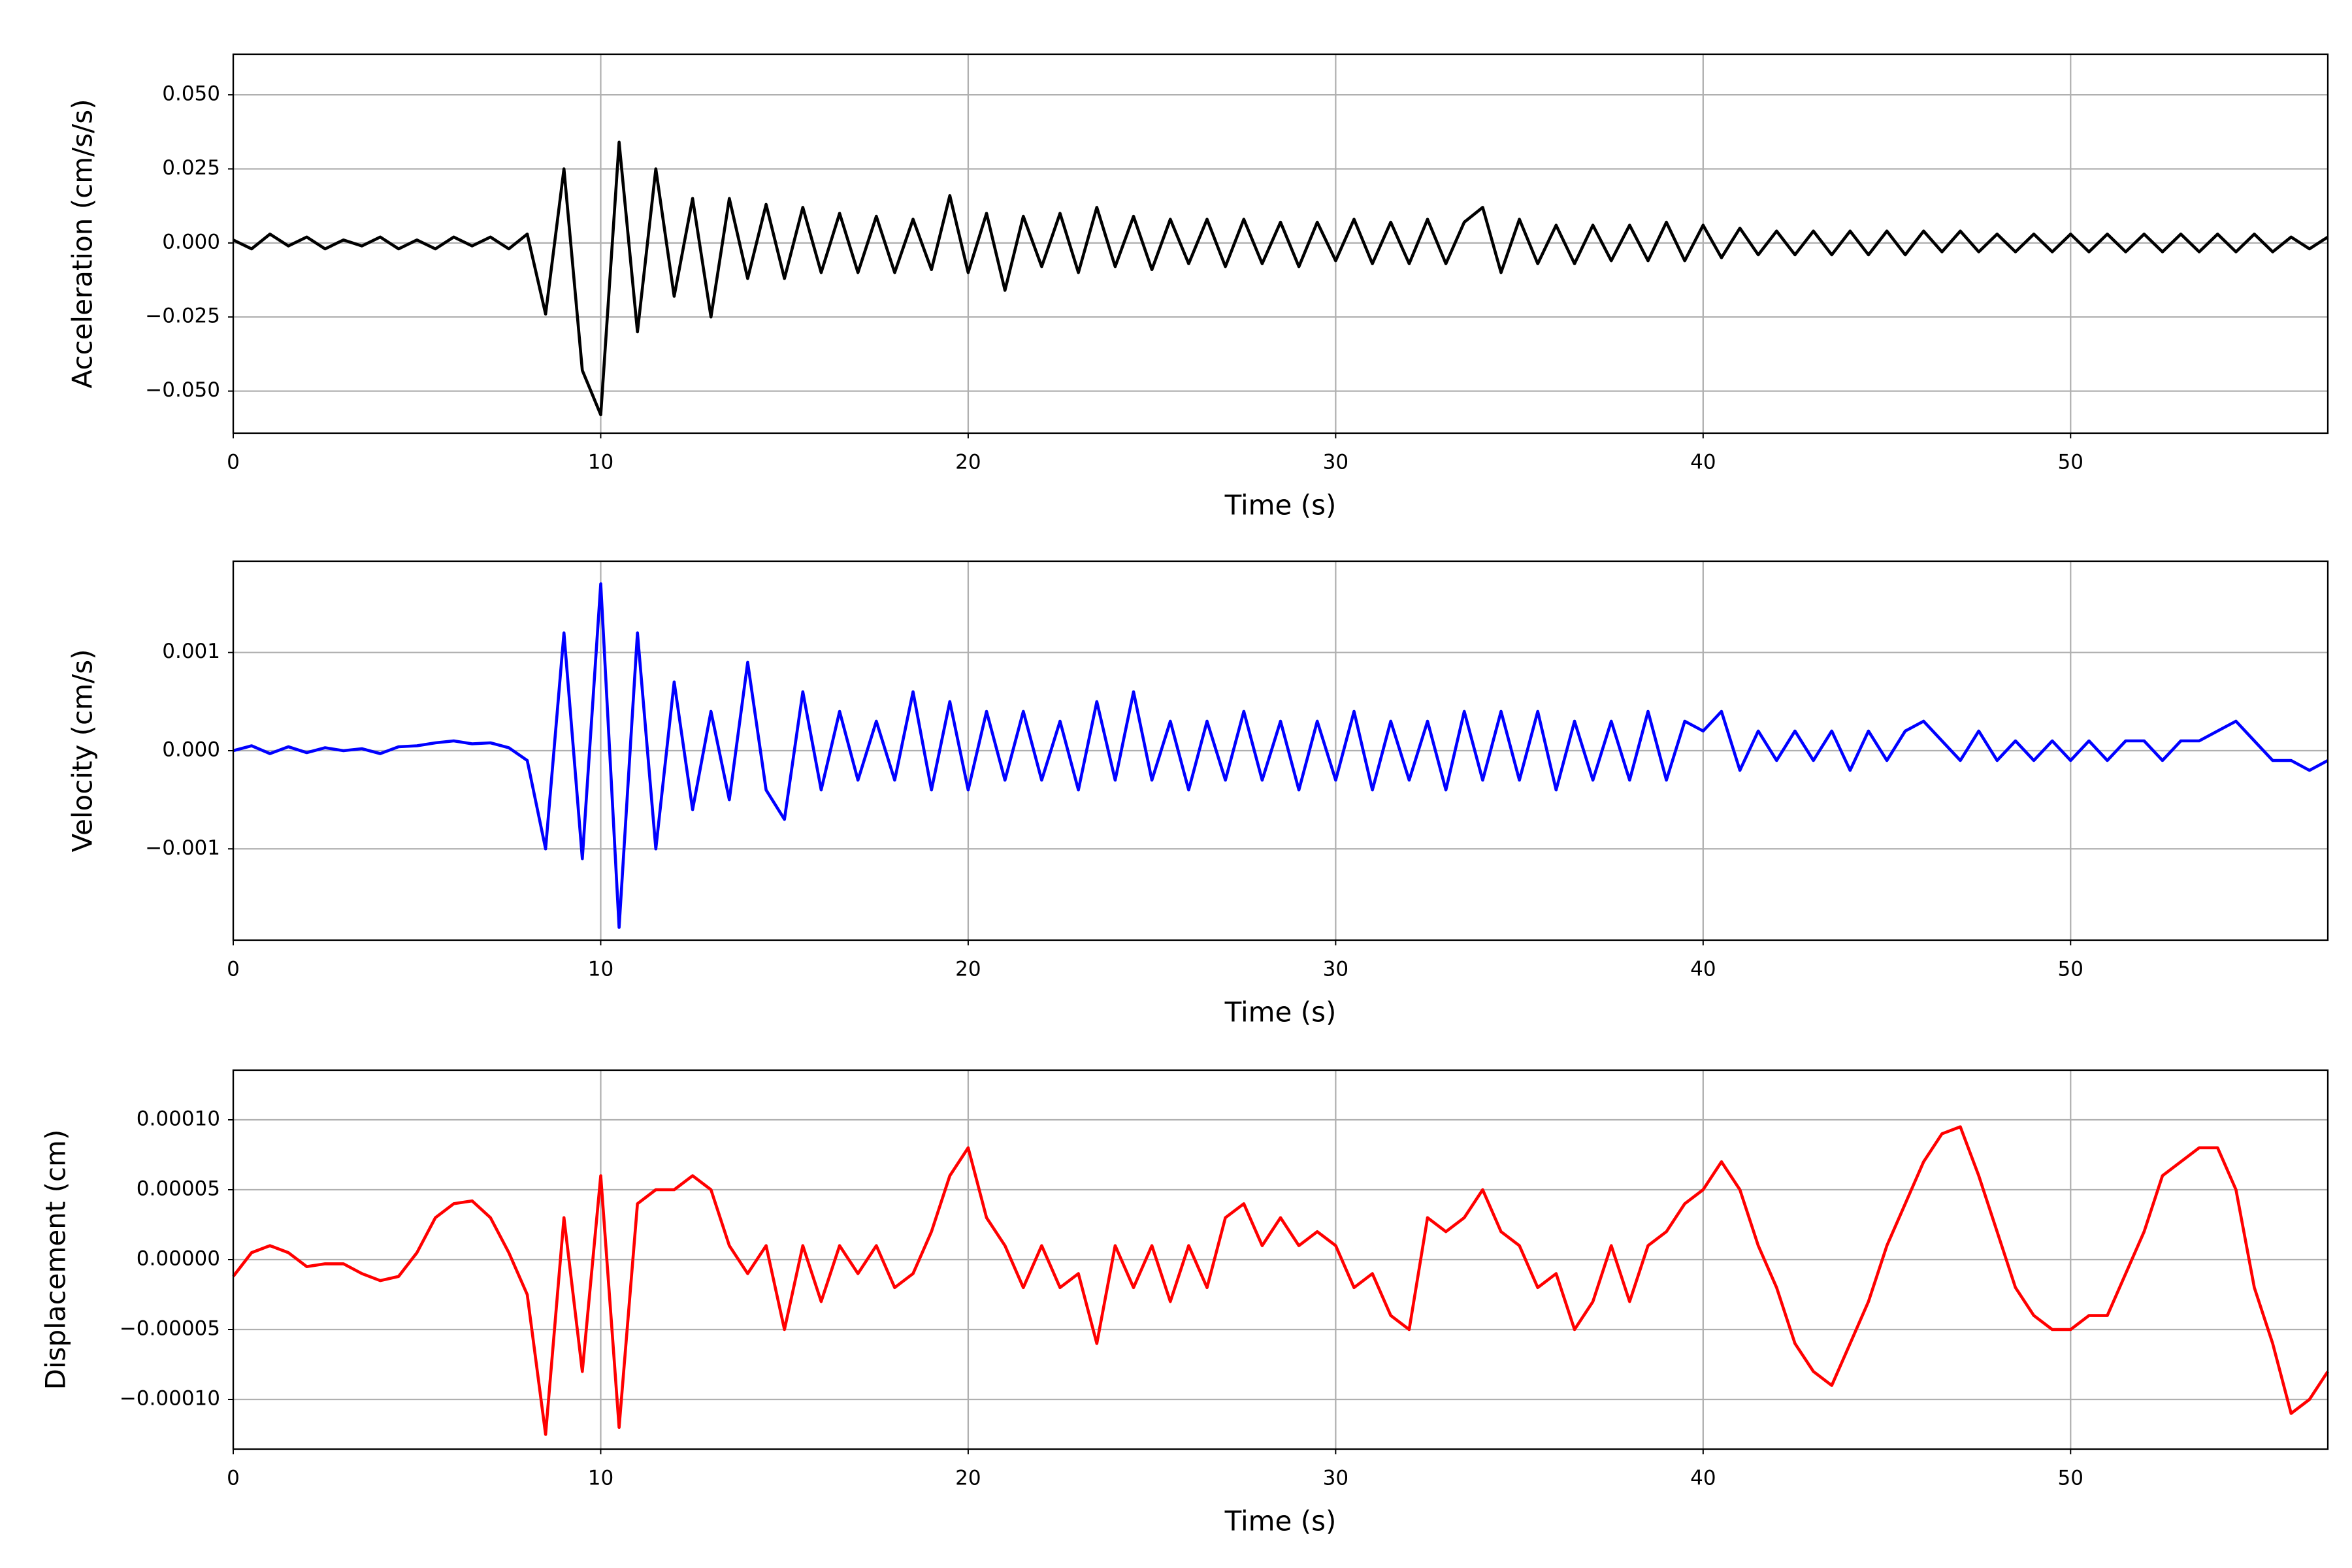 The width and height of the screenshot is (2352, 1568). I want to click on y-tick-label: 0.001, so click(191, 651).